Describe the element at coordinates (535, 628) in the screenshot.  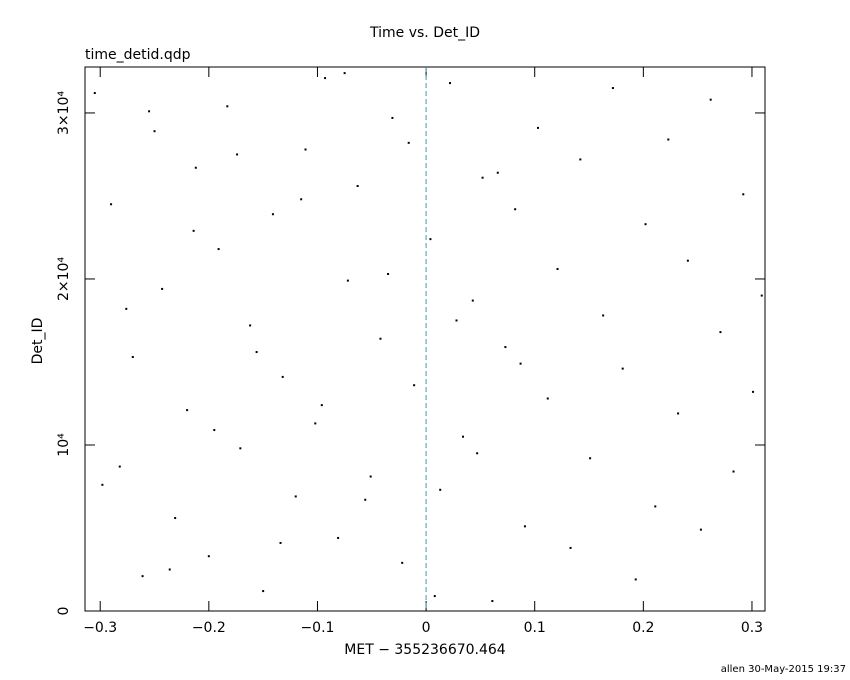
I see `x-tick-label: 0.1` at that location.